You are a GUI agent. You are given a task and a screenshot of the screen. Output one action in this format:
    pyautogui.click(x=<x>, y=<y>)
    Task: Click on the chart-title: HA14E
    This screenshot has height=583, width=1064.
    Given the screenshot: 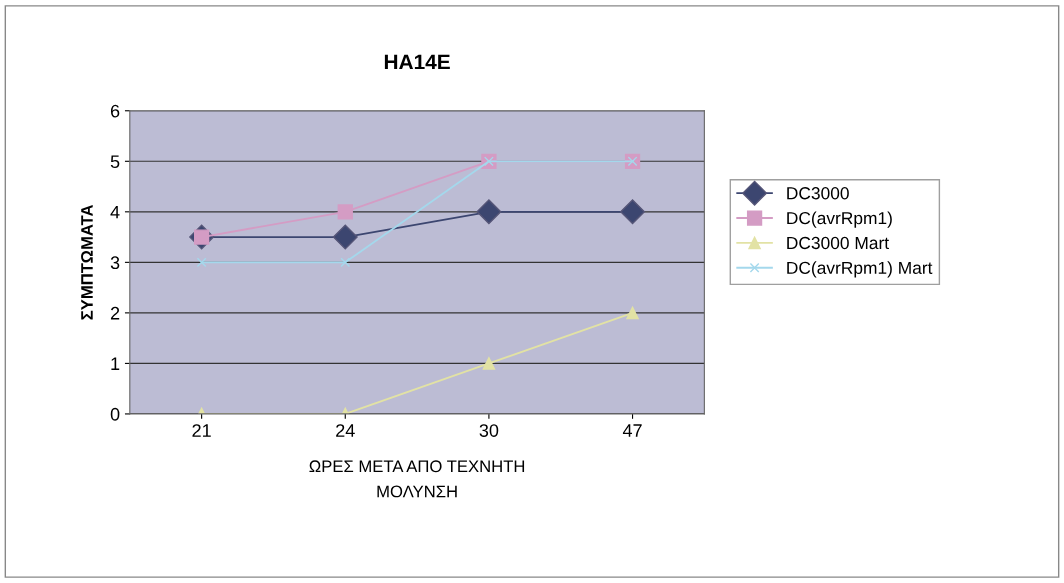 What is the action you would take?
    pyautogui.click(x=417, y=62)
    